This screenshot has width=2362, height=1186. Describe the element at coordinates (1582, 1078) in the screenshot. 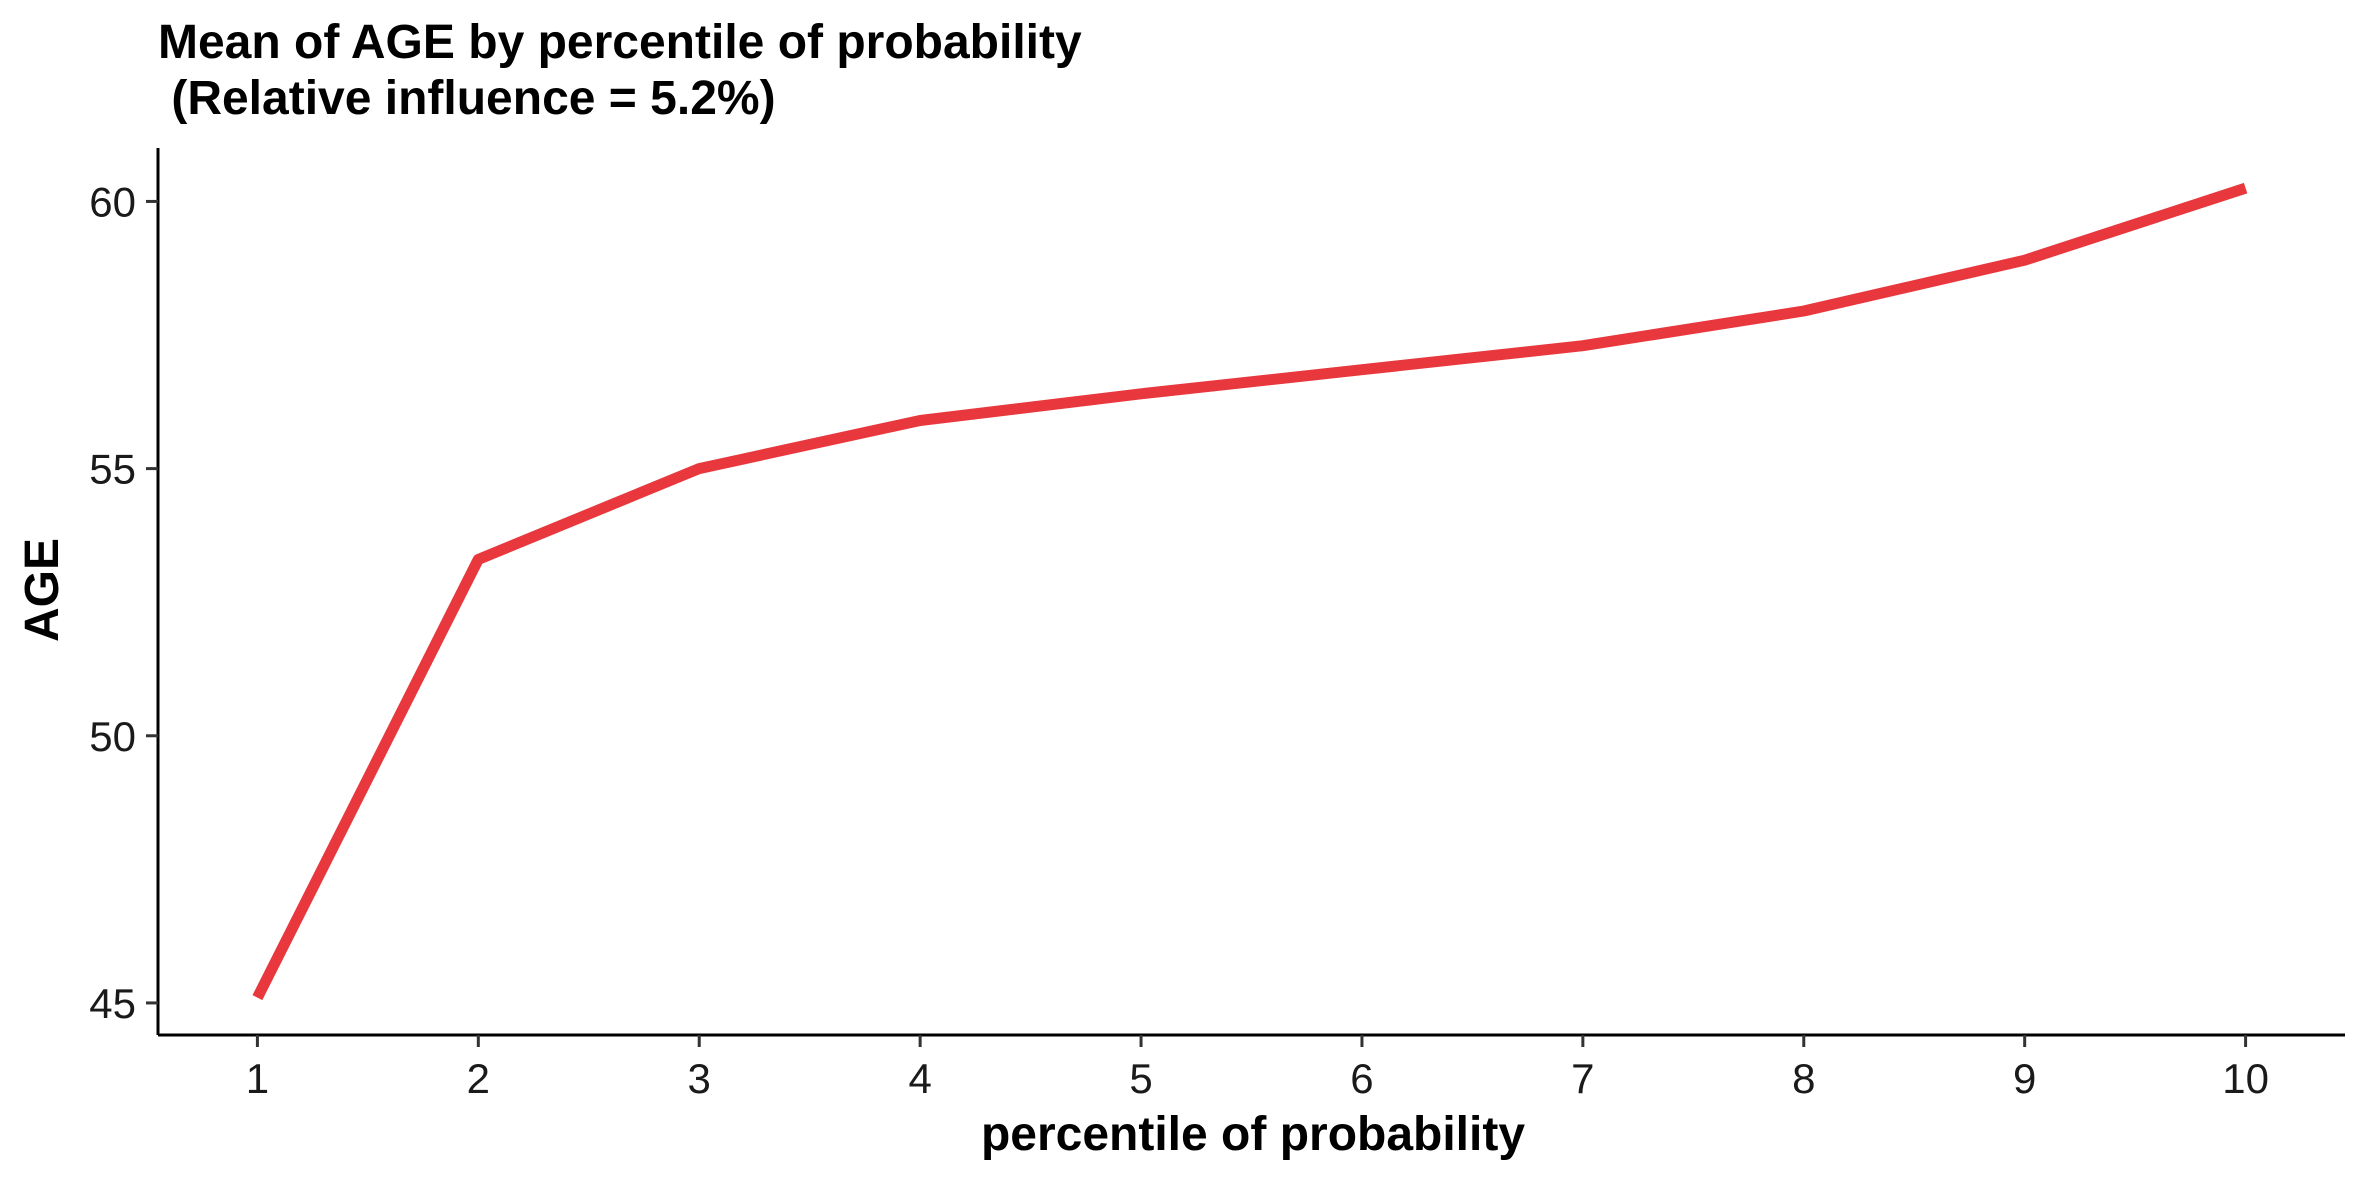

I see `x-tick-label: 7` at that location.